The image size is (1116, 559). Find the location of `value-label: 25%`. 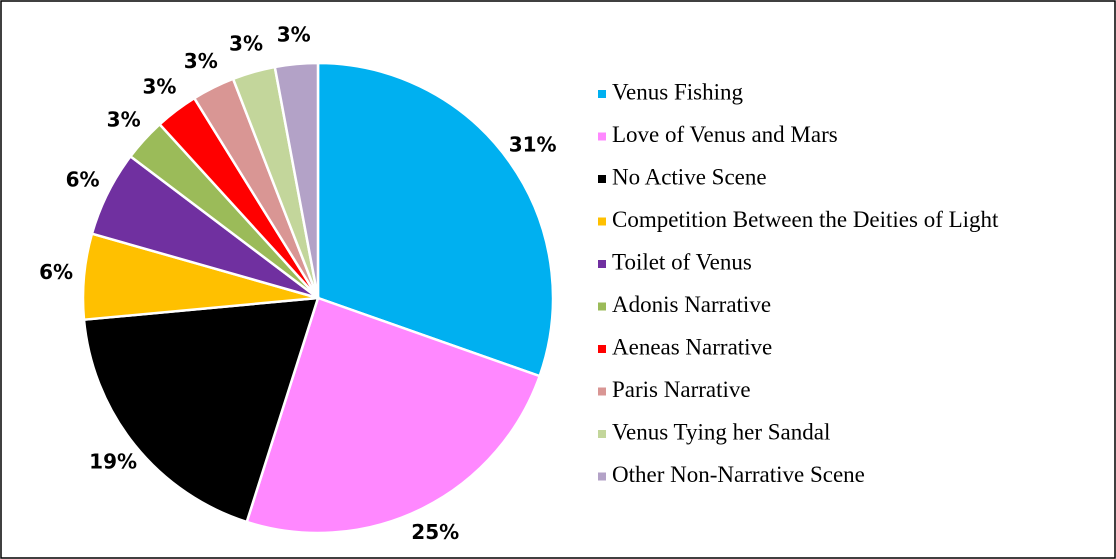

value-label: 25% is located at coordinates (435, 532).